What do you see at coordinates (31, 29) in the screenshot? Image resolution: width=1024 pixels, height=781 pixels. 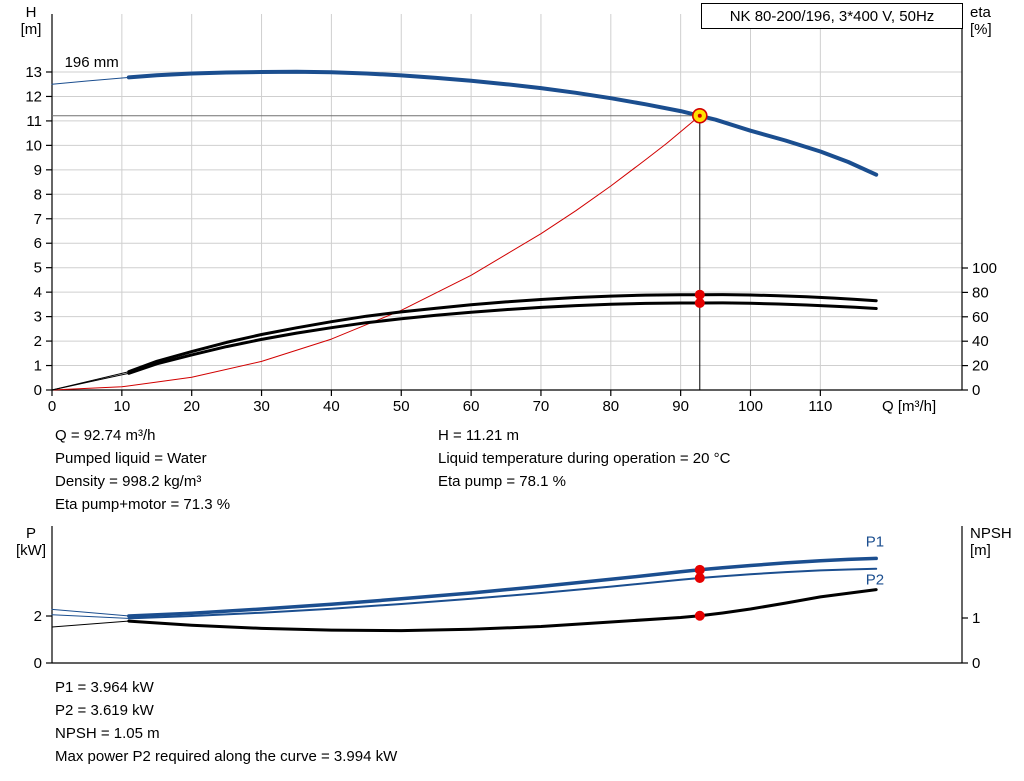 I see `y-left-axis-label: [m]` at bounding box center [31, 29].